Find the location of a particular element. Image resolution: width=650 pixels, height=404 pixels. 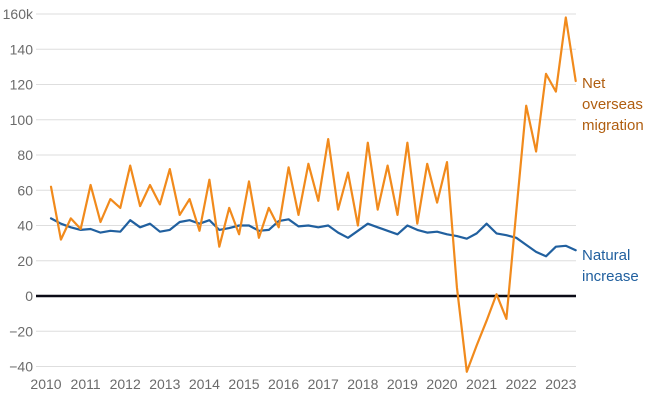

y-axis-tick-label: 80 is located at coordinates (25, 155).